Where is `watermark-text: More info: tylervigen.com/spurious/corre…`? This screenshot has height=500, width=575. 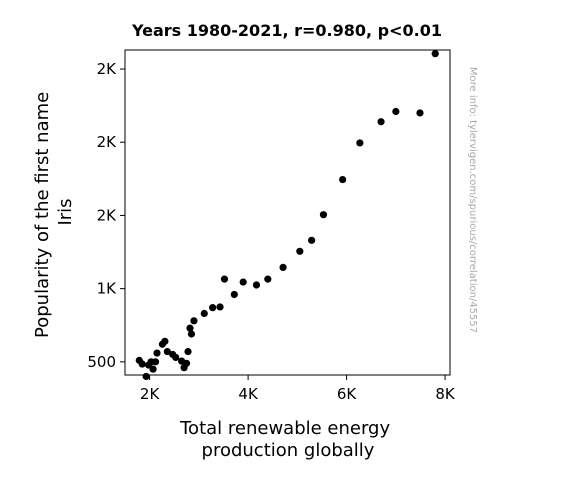 watermark-text: More info: tylervigen.com/spurious/corre… is located at coordinates (472, 200).